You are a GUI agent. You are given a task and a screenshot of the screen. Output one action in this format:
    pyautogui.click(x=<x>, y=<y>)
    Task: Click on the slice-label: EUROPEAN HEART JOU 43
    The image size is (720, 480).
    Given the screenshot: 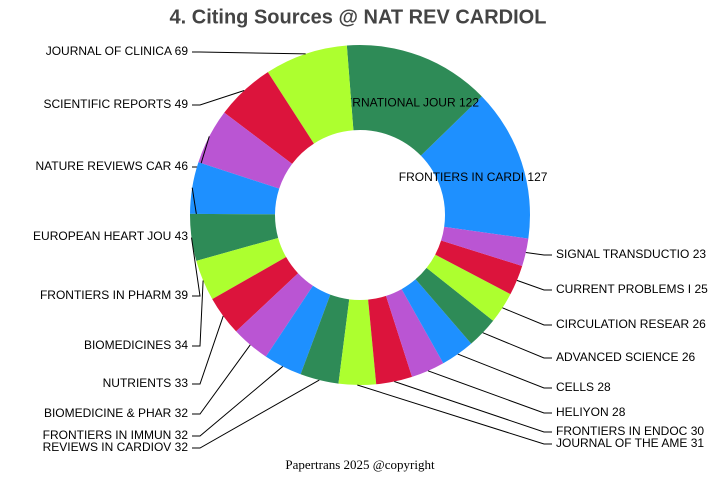 What is the action you would take?
    pyautogui.click(x=110, y=236)
    